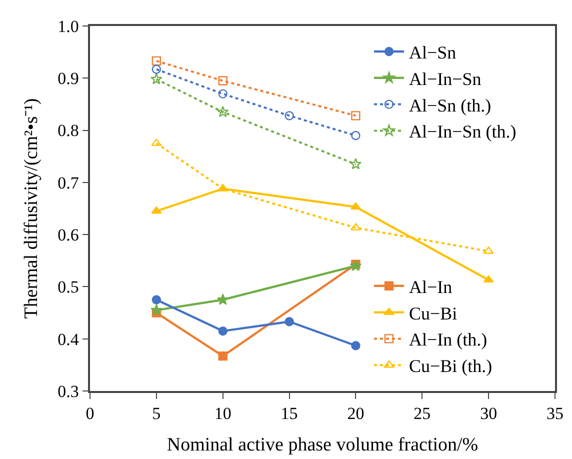  I want to click on y-tick-label: 0.7, so click(69, 182).